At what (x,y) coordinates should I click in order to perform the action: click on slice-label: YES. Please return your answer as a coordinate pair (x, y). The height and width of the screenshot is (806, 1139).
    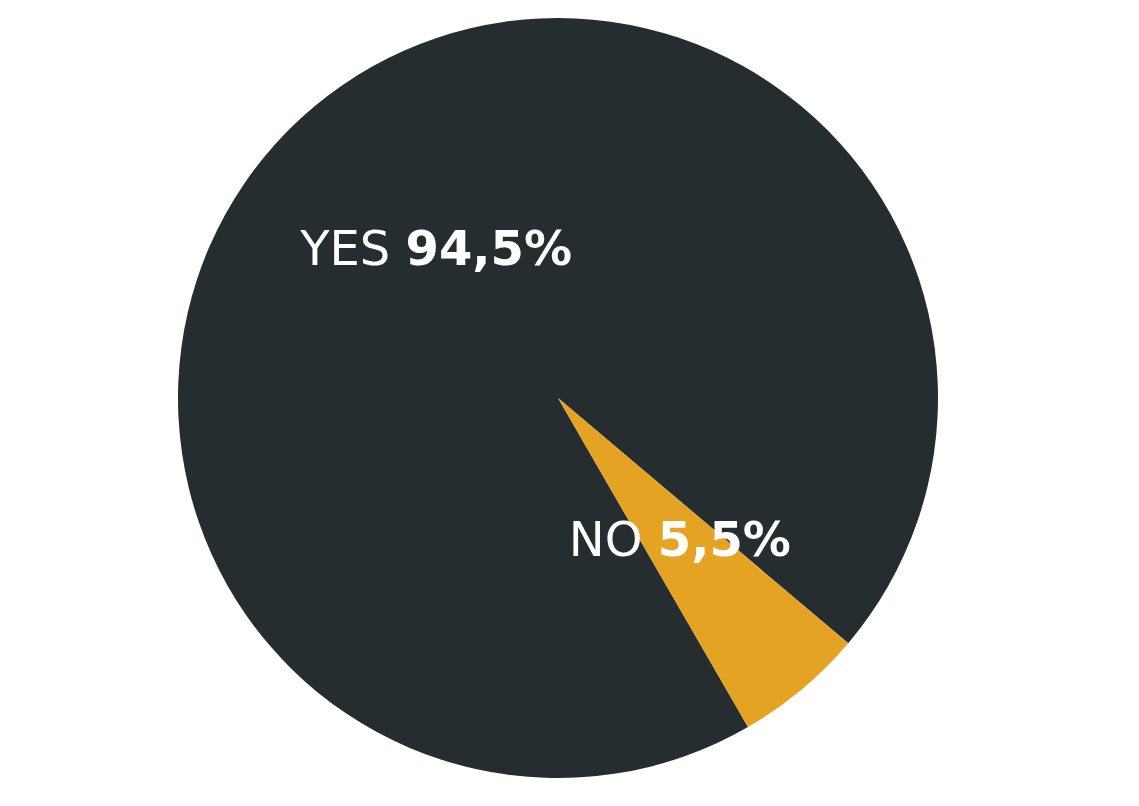
    Looking at the image, I should click on (352, 247).